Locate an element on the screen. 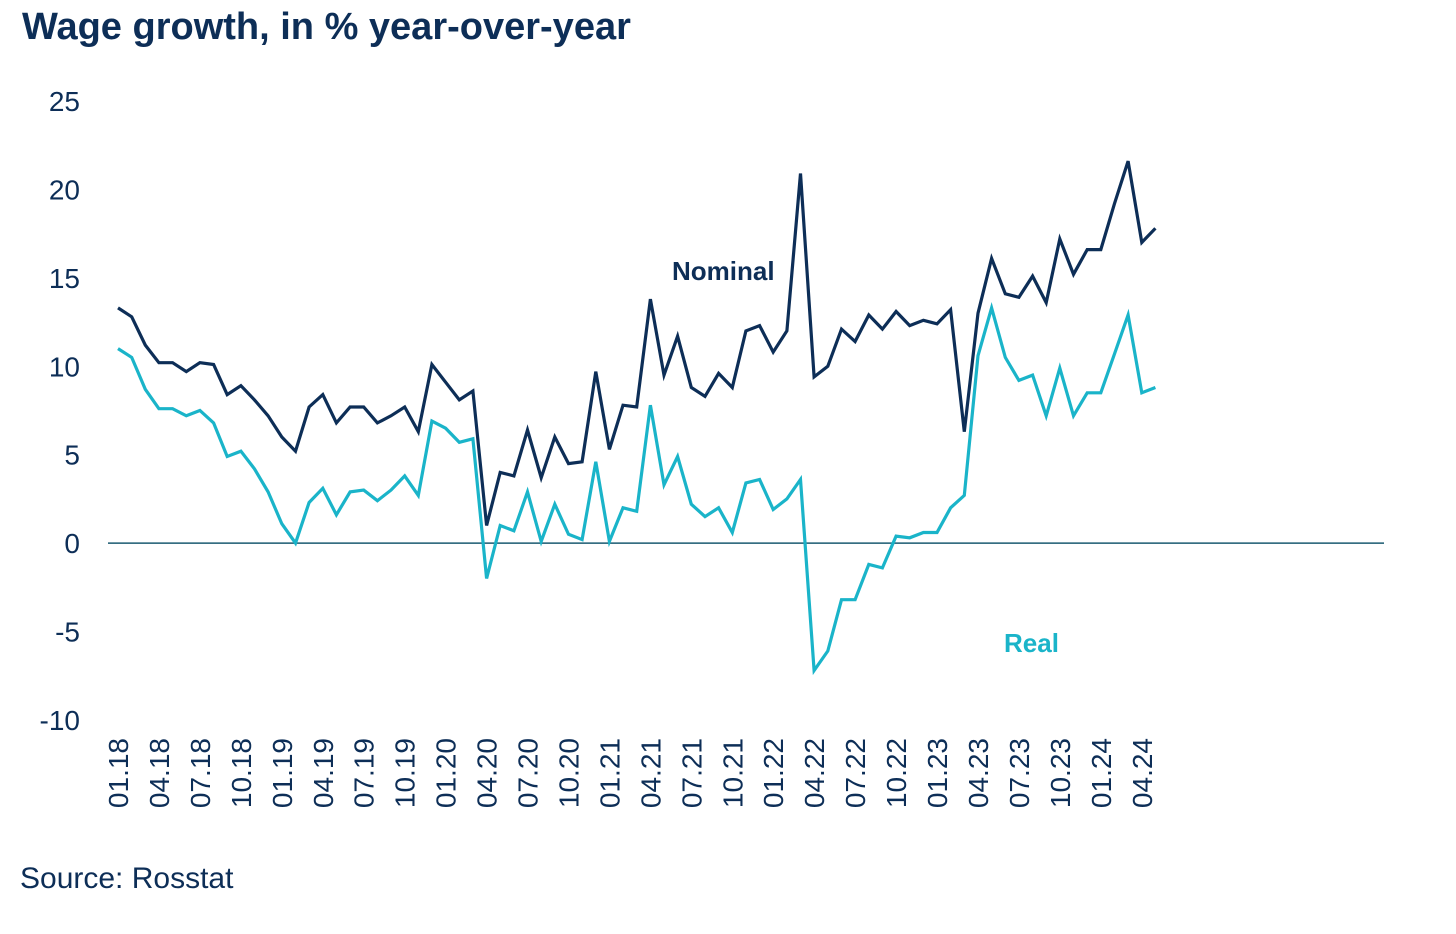 This screenshot has height=934, width=1456. x-tick-label: 04.21 is located at coordinates (650, 773).